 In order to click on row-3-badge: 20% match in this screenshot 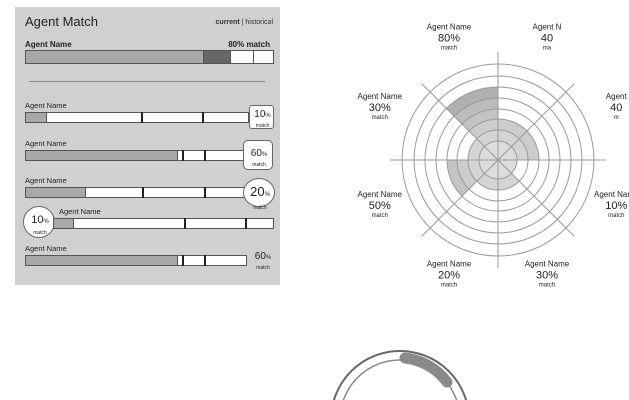, I will do `click(259, 194)`.